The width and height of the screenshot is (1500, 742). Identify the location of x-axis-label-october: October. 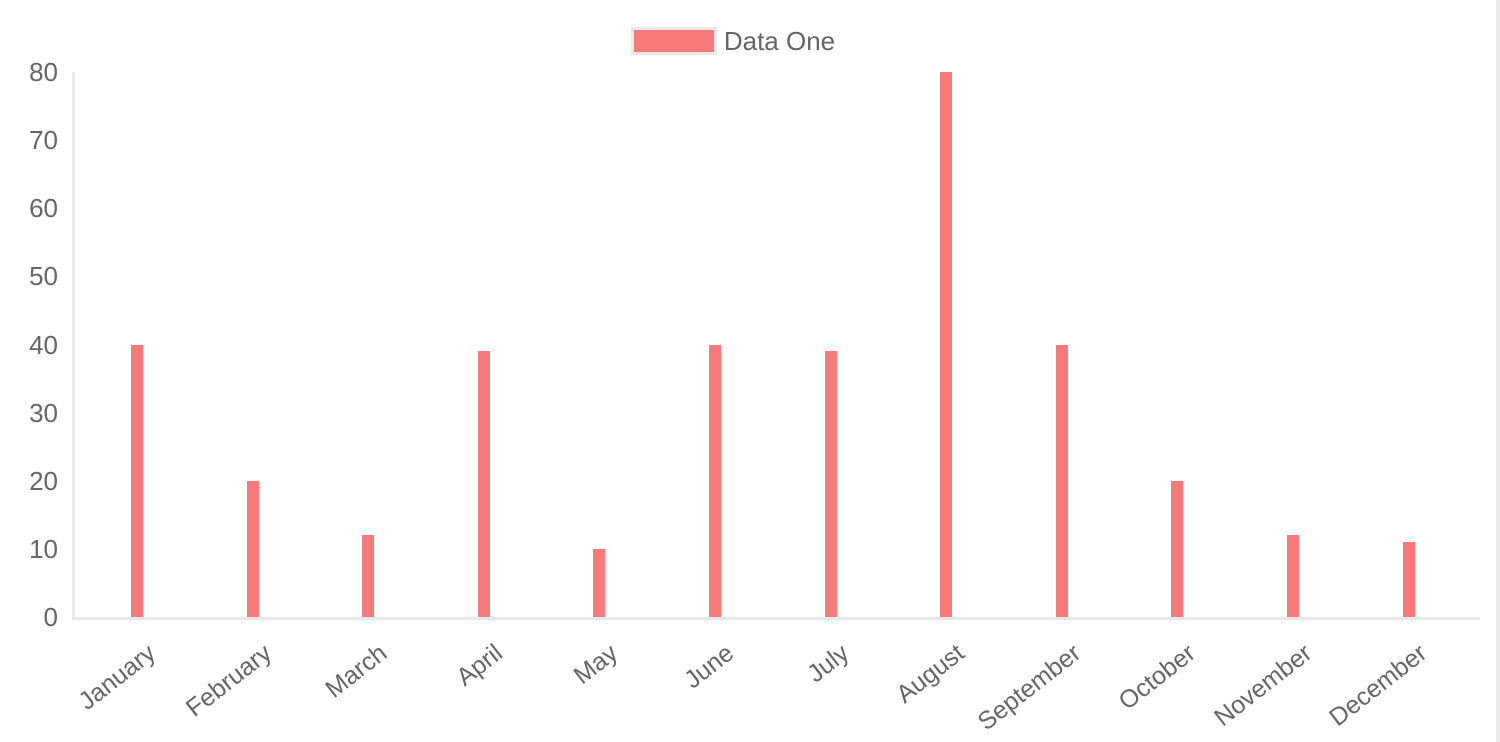
(1157, 677).